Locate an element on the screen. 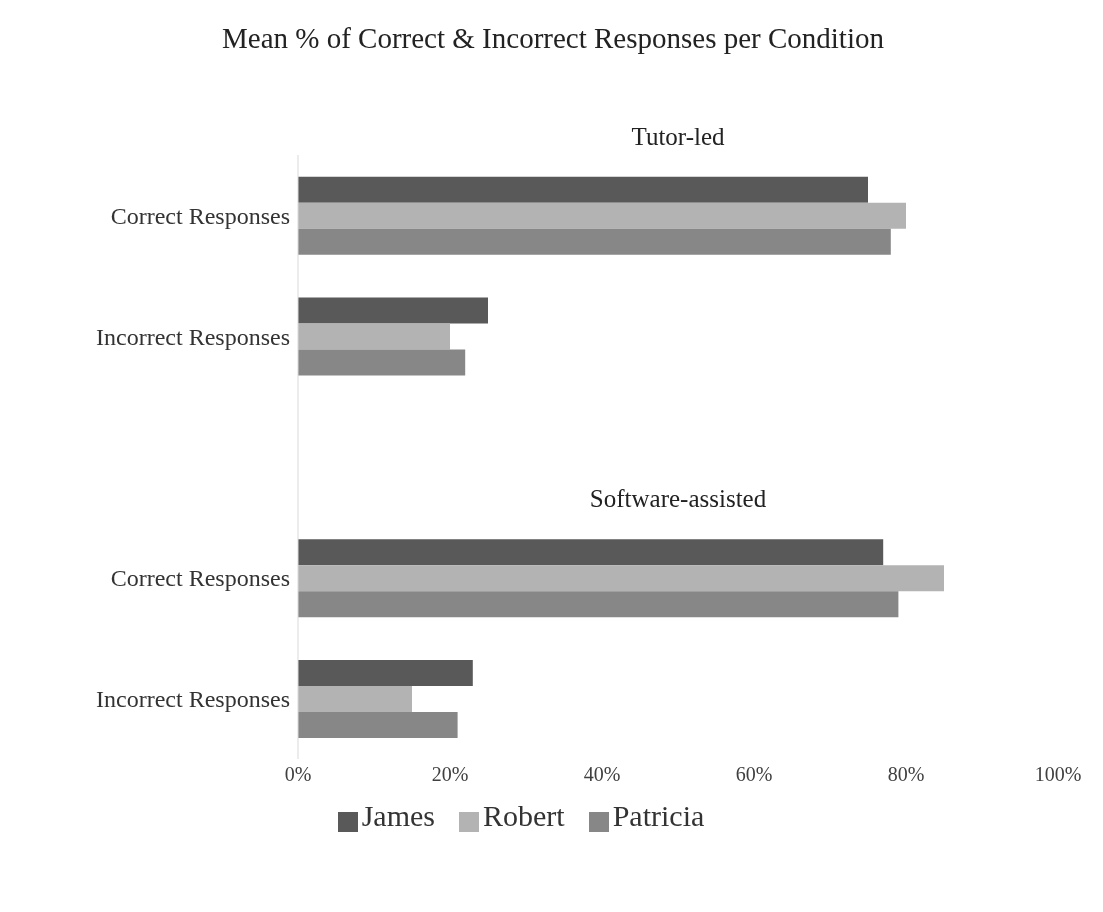  legend-label: Patricia is located at coordinates (658, 815).